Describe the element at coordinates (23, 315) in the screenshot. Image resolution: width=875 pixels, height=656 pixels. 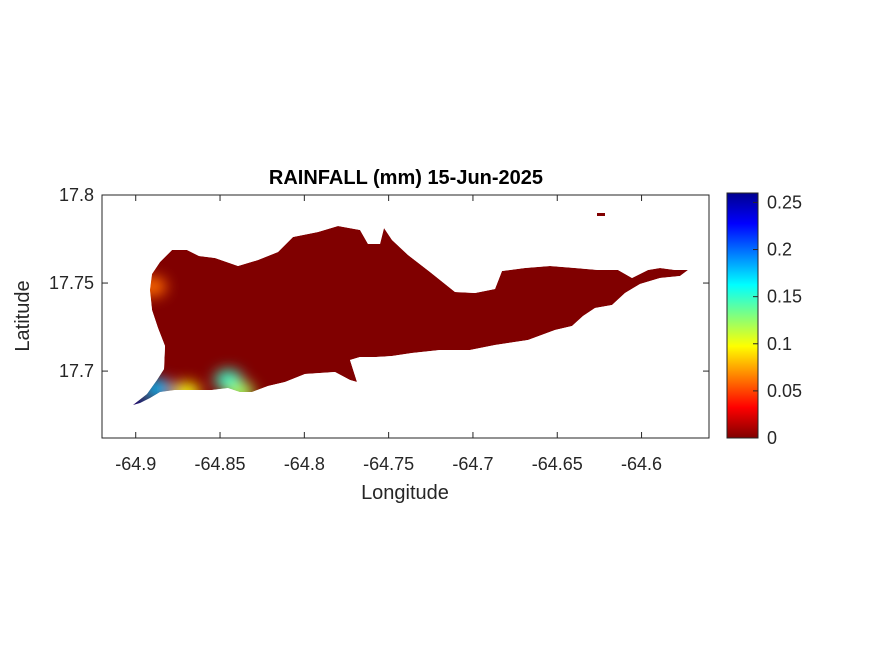
I see `y-axis-label: Latitude` at that location.